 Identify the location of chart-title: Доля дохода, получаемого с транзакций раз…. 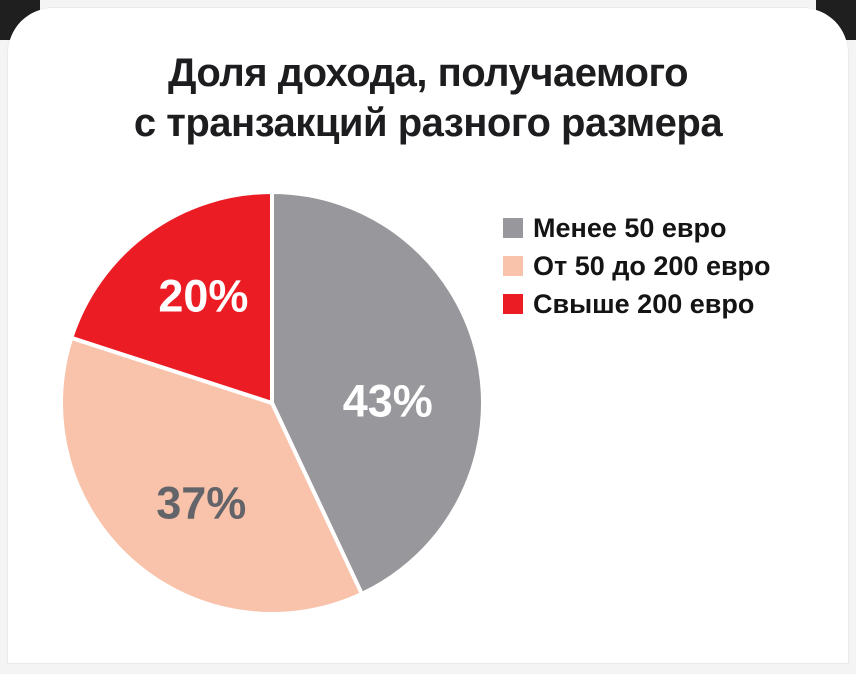
(428, 98).